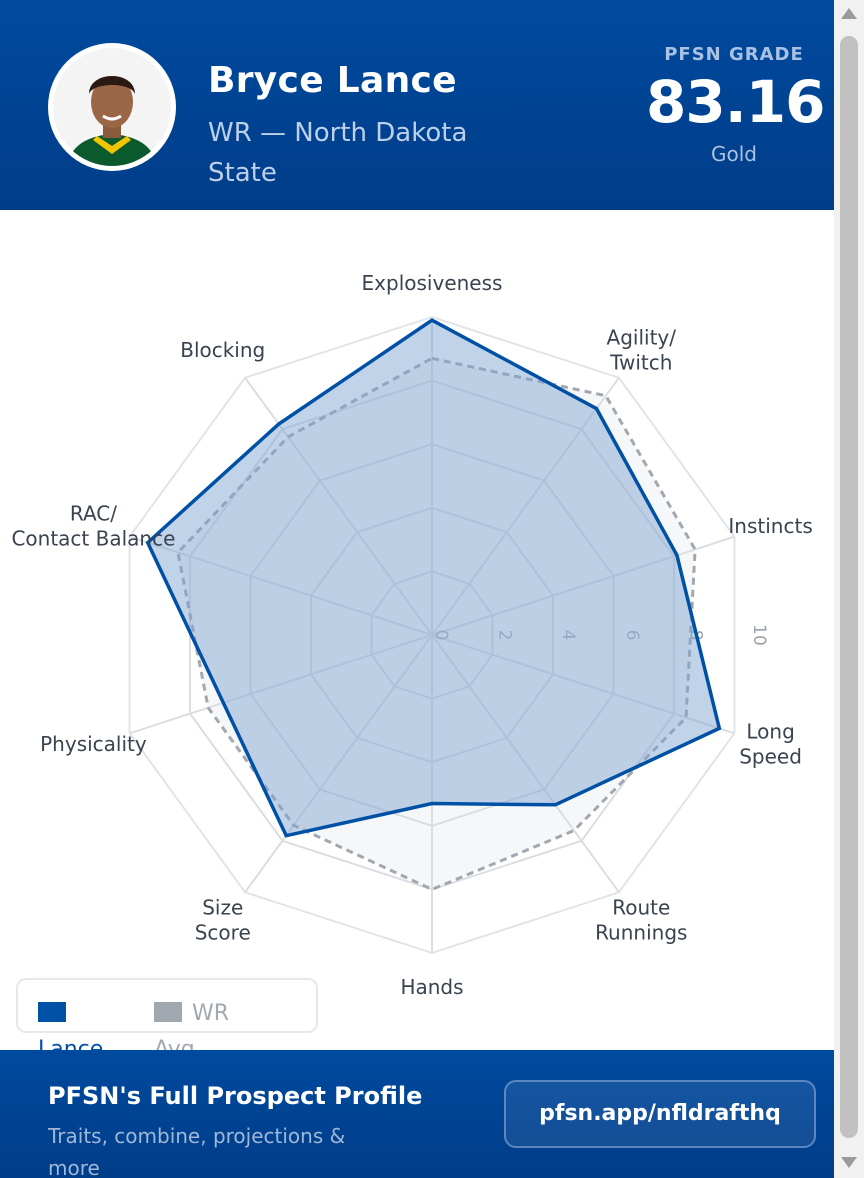 The width and height of the screenshot is (864, 1178). Describe the element at coordinates (93, 744) in the screenshot. I see `axis-label: Physicality` at that location.